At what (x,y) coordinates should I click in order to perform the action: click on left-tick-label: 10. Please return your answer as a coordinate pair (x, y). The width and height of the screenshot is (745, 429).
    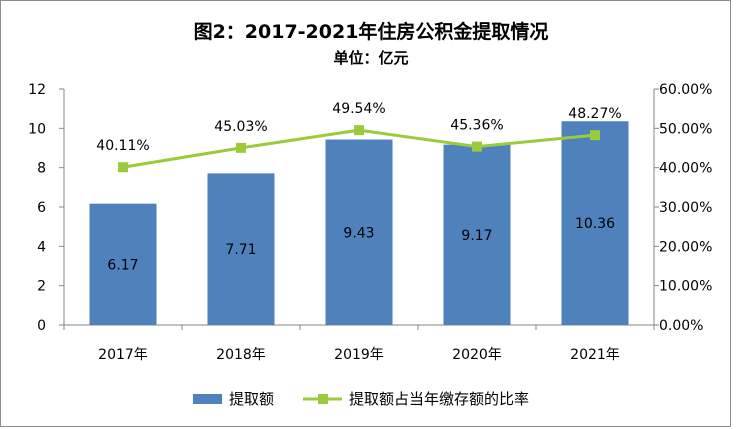
    Looking at the image, I should click on (37, 129).